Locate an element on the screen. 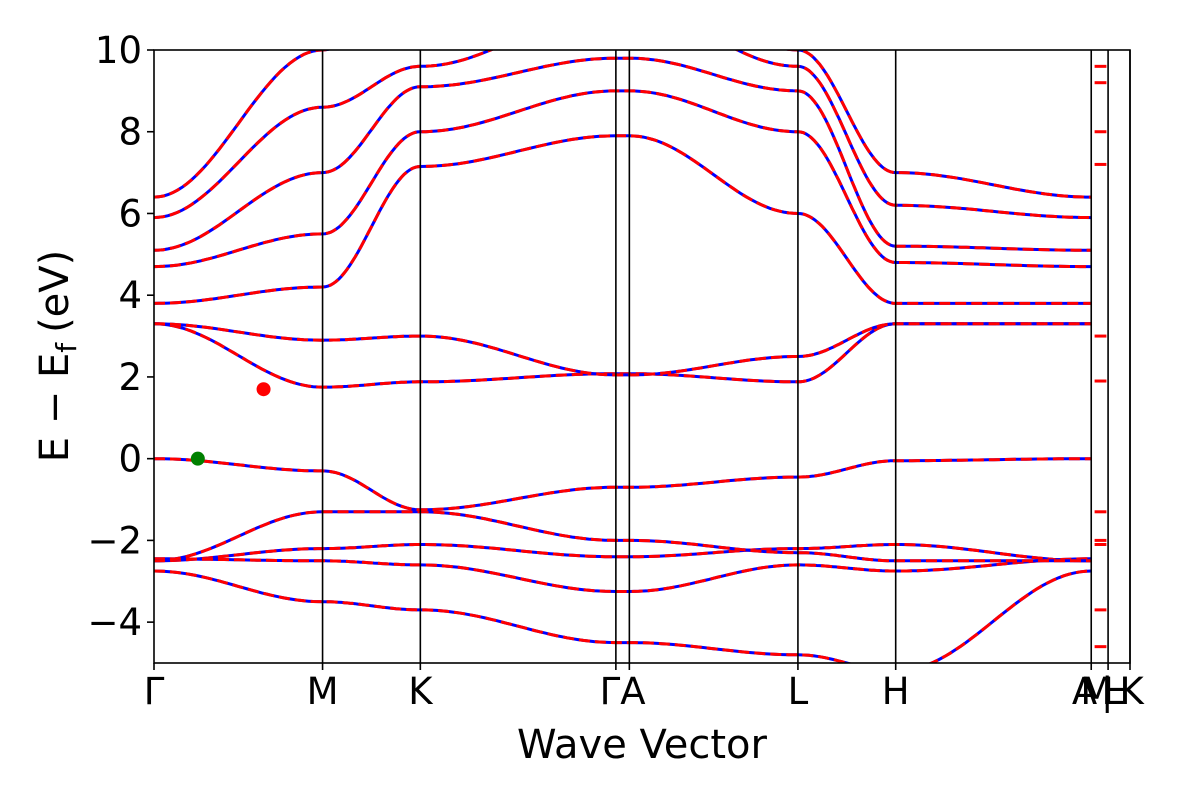  y-axis-label-main: E − E is located at coordinates (55, 408).